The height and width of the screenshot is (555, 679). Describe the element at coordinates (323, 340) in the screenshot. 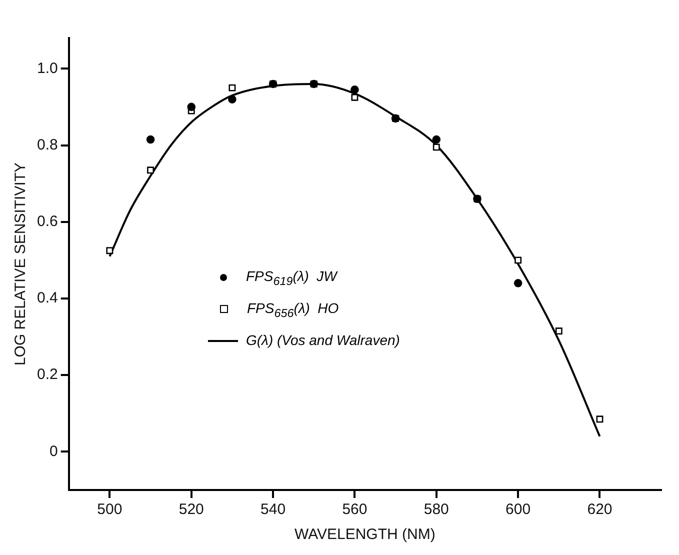

I see `legend-label: G(λ) (Vos and Walraven)` at that location.